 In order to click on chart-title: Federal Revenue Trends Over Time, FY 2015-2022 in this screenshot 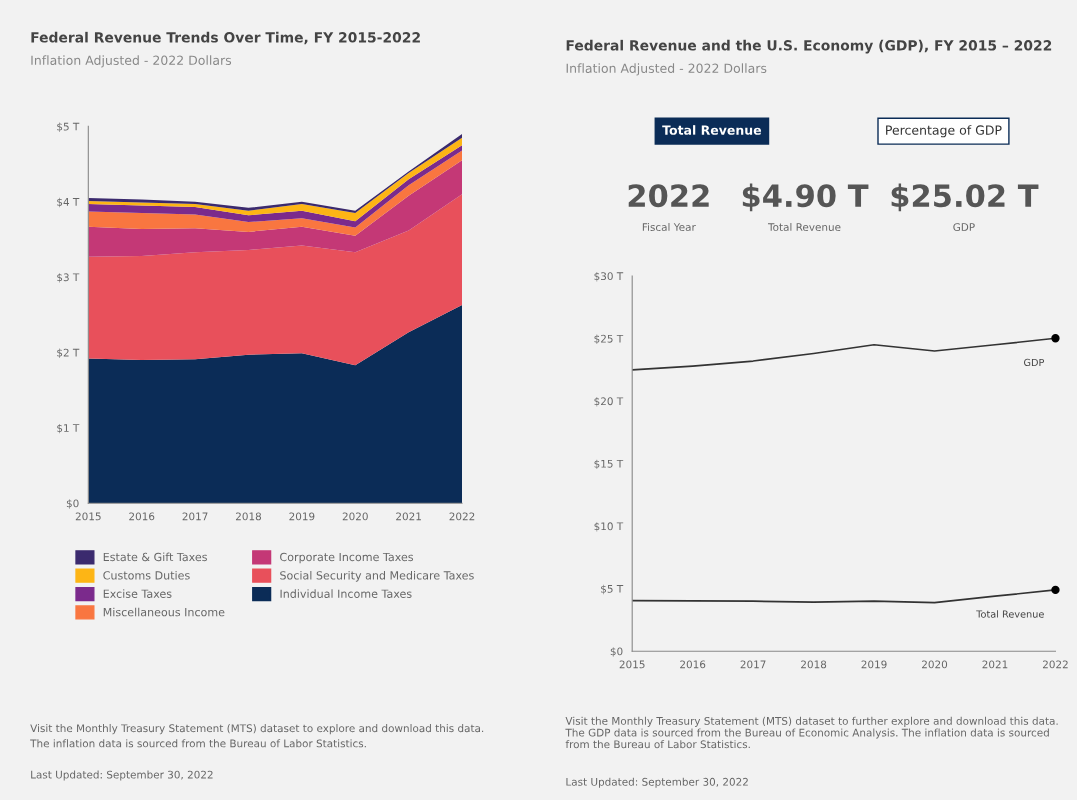, I will do `click(225, 38)`.